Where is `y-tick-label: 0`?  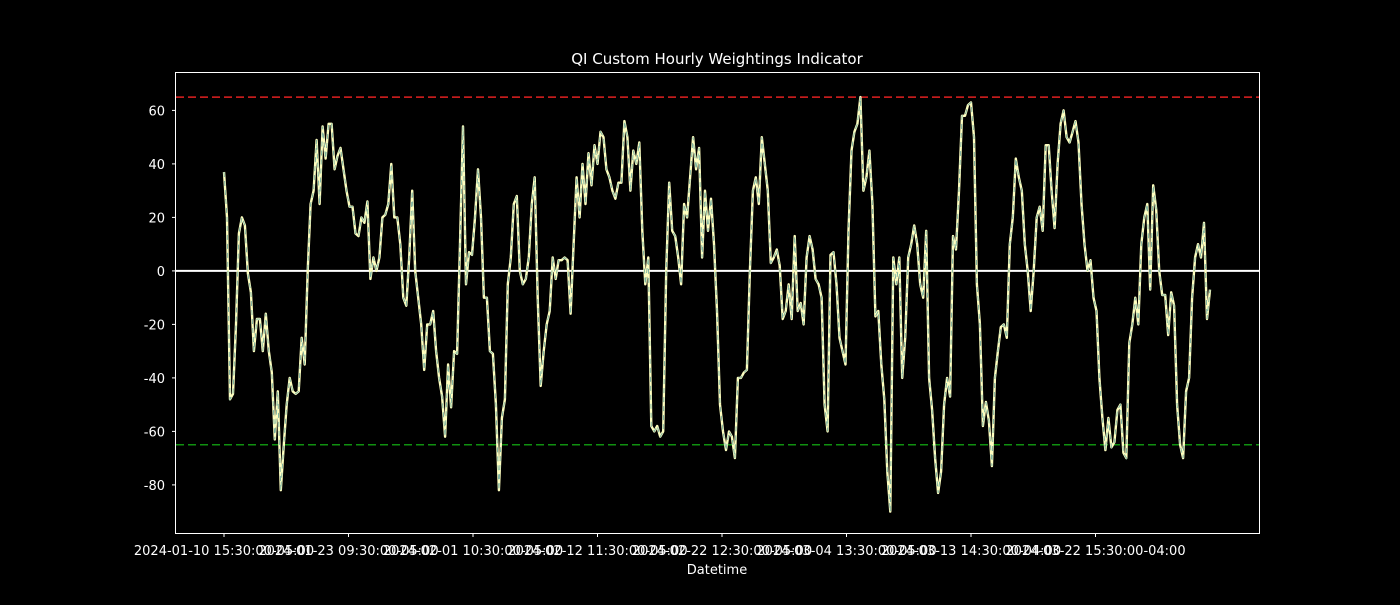 y-tick-label: 0 is located at coordinates (161, 272).